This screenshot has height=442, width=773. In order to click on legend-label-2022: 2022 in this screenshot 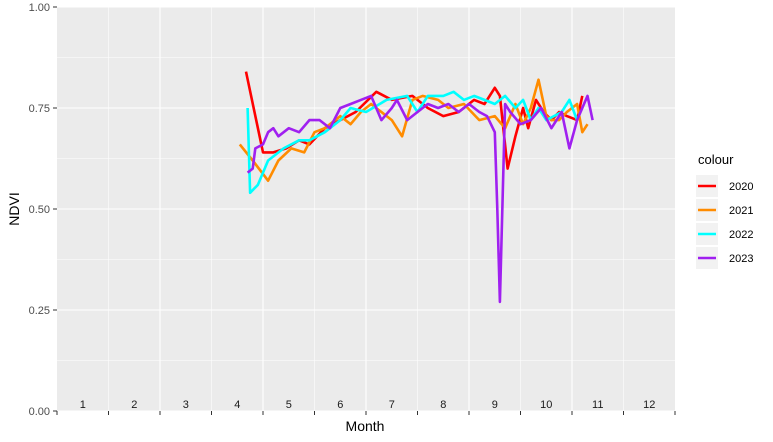, I will do `click(741, 235)`.